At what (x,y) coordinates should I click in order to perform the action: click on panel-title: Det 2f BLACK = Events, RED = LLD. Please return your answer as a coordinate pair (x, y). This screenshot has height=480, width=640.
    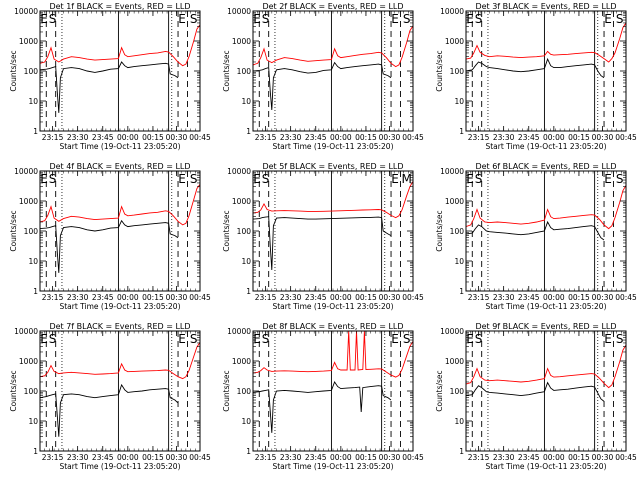
    Looking at the image, I should click on (332, 6).